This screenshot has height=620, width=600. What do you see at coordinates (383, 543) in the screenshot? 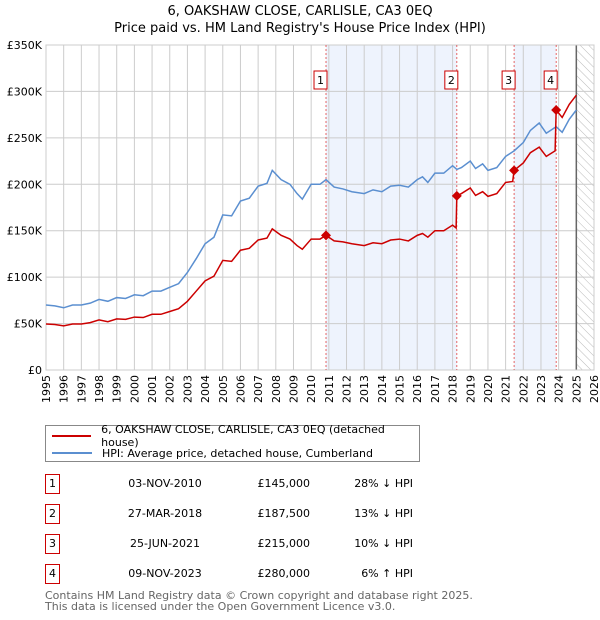
I see `sale-hpi-diff: 10% ↓ HPI` at bounding box center [383, 543].